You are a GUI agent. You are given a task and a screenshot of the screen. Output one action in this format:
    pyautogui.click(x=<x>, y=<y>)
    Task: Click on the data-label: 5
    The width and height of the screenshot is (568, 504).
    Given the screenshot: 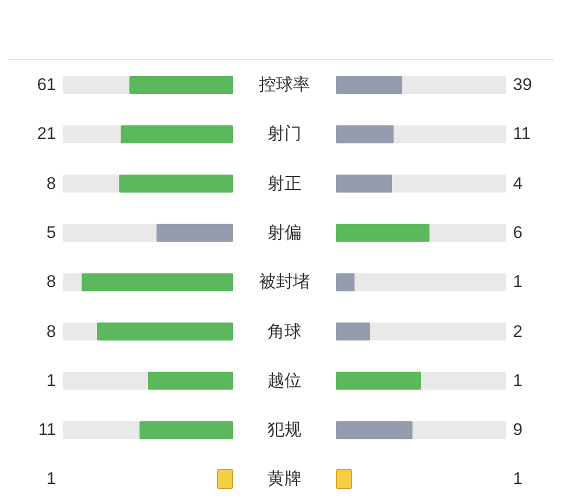 What is the action you would take?
    pyautogui.click(x=51, y=232)
    